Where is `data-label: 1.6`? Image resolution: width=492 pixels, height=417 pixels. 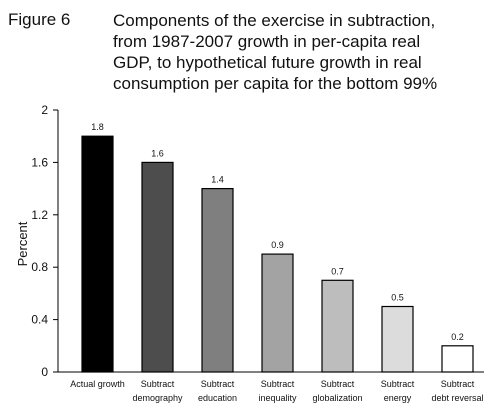
data-label: 1.6 is located at coordinates (157, 153).